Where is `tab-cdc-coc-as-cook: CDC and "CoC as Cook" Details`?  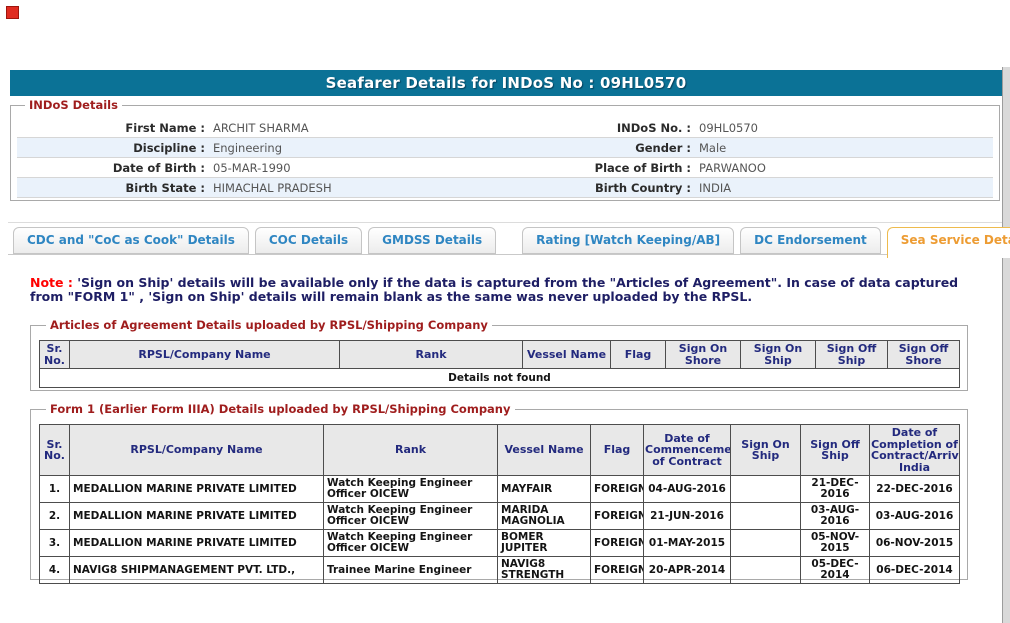 tab-cdc-coc-as-cook: CDC and "CoC as Cook" Details is located at coordinates (131, 240).